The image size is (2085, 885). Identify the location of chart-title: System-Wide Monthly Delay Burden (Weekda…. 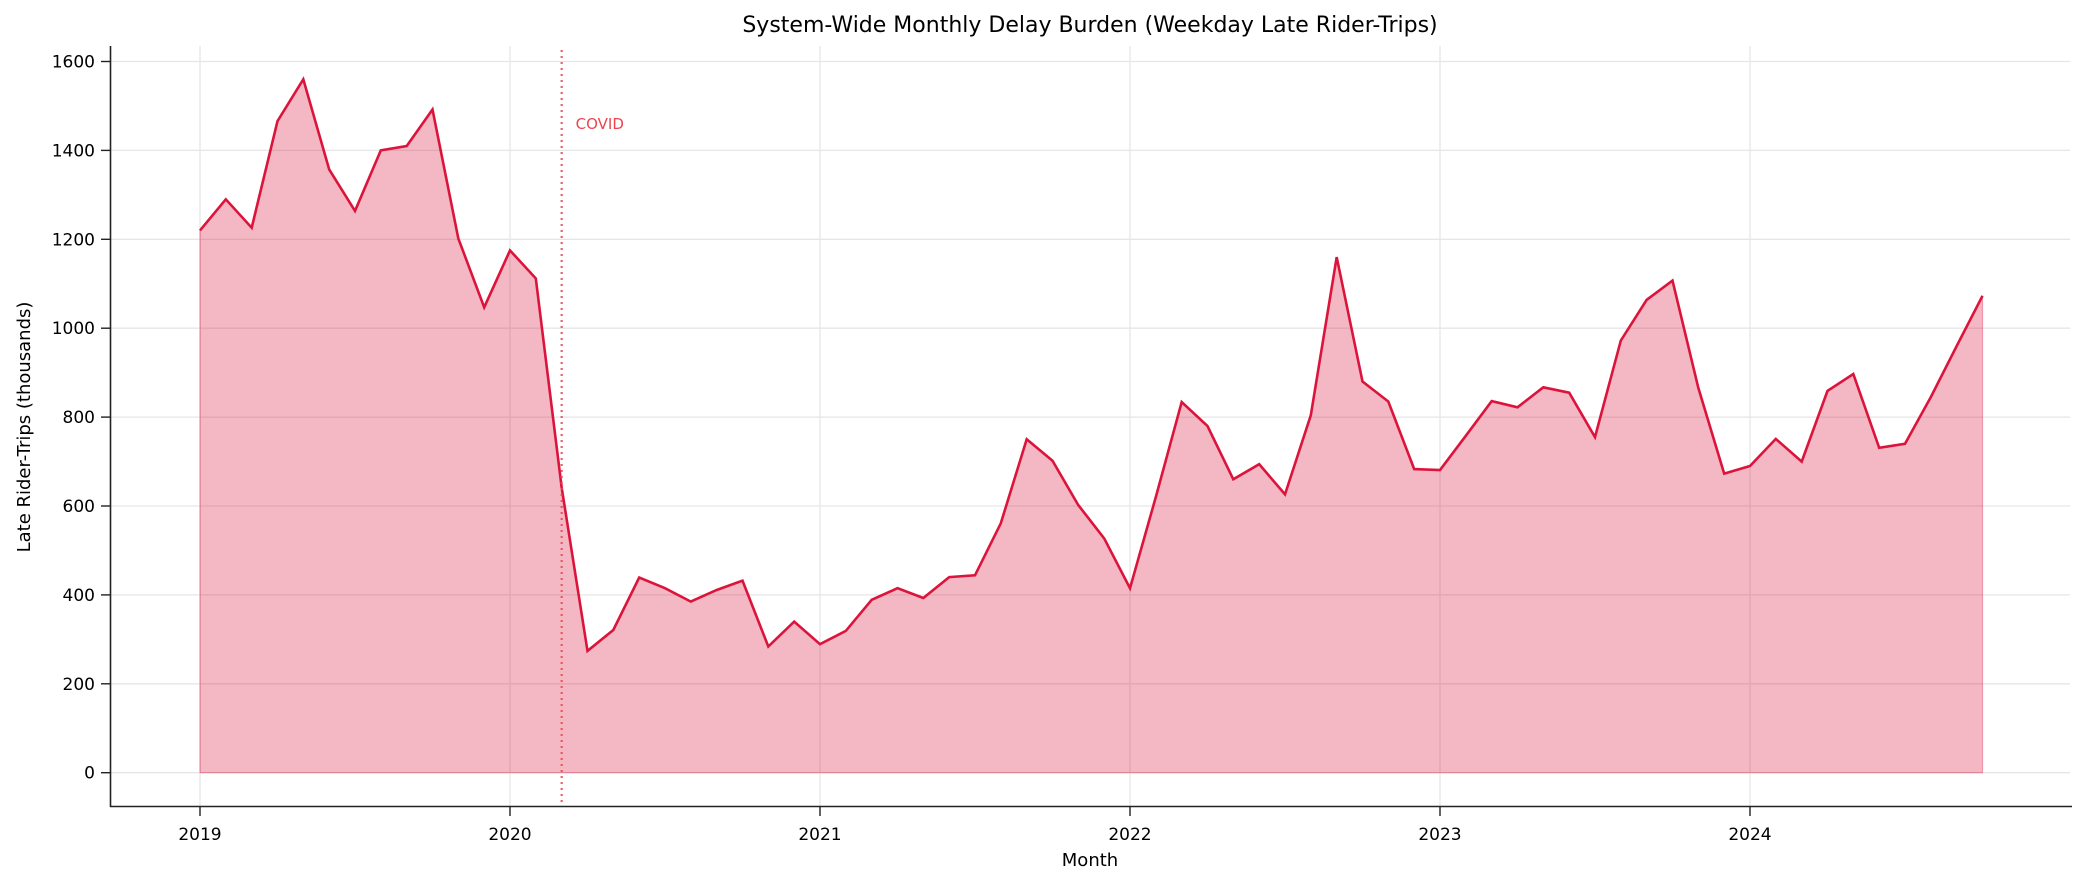
(1089, 25).